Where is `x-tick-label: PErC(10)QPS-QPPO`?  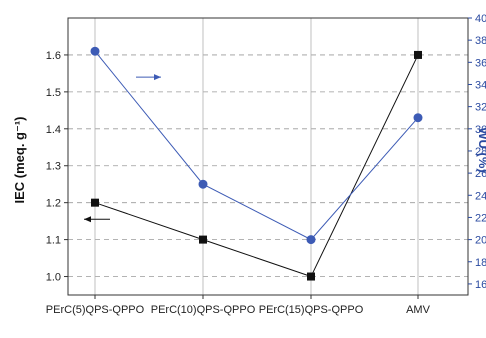 x-tick-label: PErC(10)QPS-QPPO is located at coordinates (203, 310).